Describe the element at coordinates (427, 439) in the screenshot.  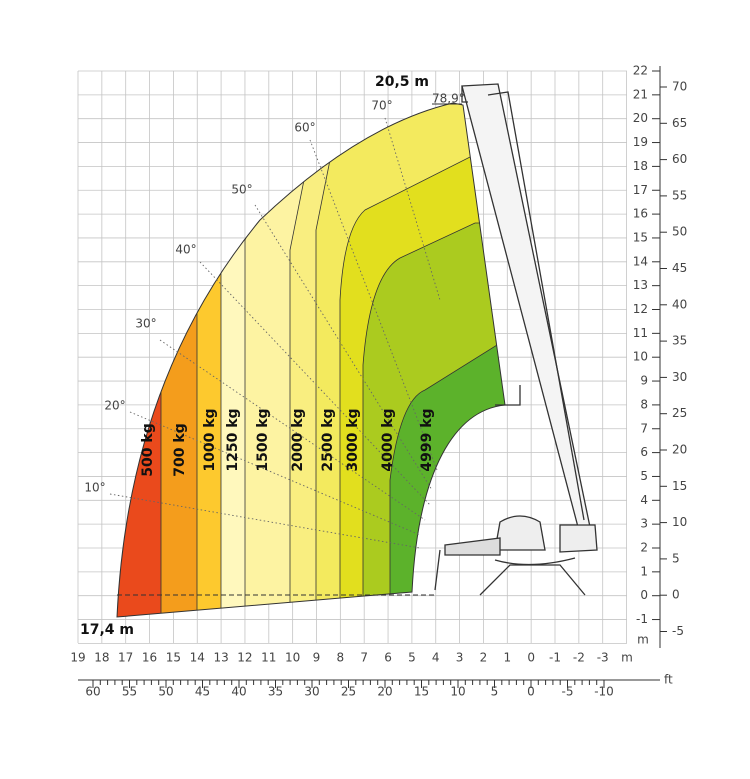
I see `zone-label: 4999 kg` at that location.